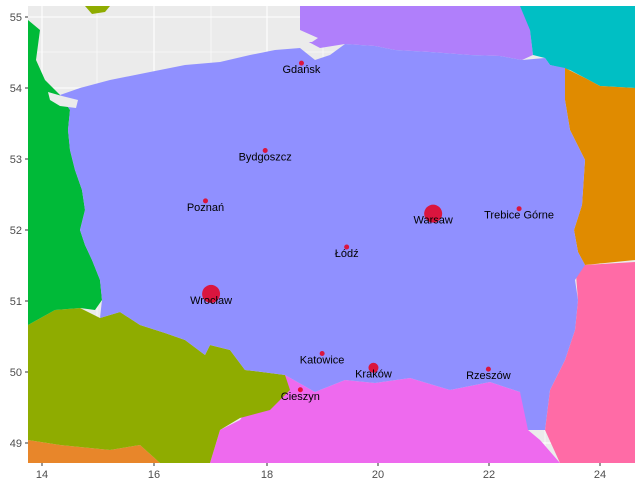 This screenshot has height=489, width=641. What do you see at coordinates (159, 385) in the screenshot?
I see `region-czechia` at bounding box center [159, 385].